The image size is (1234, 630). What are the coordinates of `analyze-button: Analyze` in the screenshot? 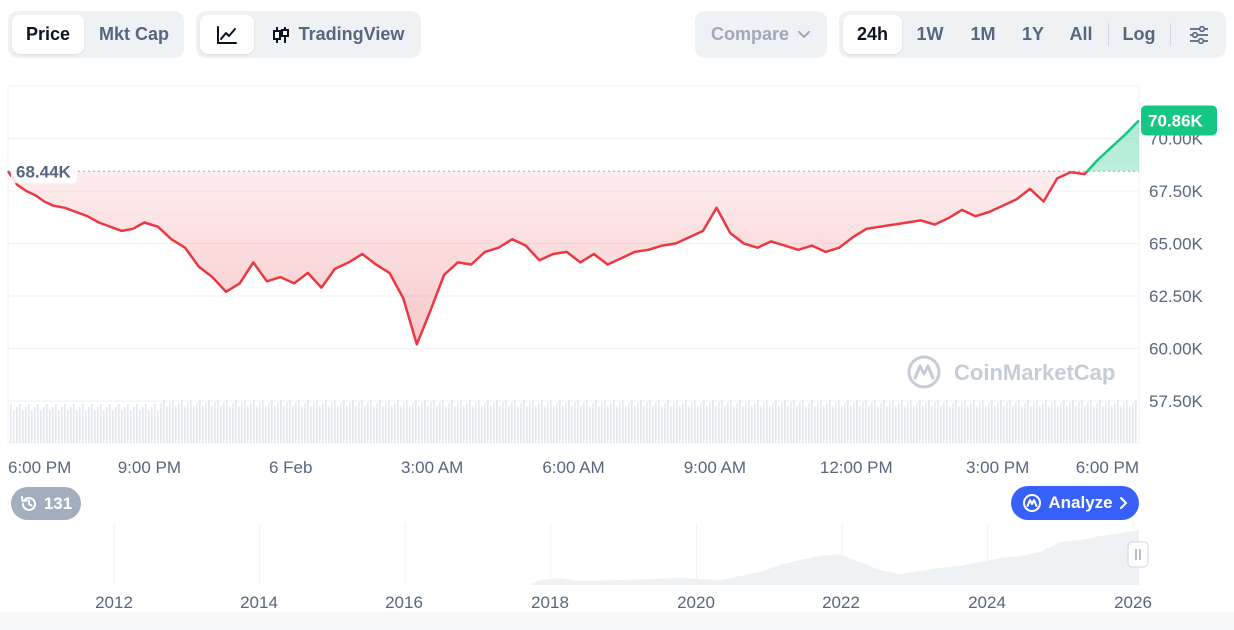 It's located at (1075, 503).